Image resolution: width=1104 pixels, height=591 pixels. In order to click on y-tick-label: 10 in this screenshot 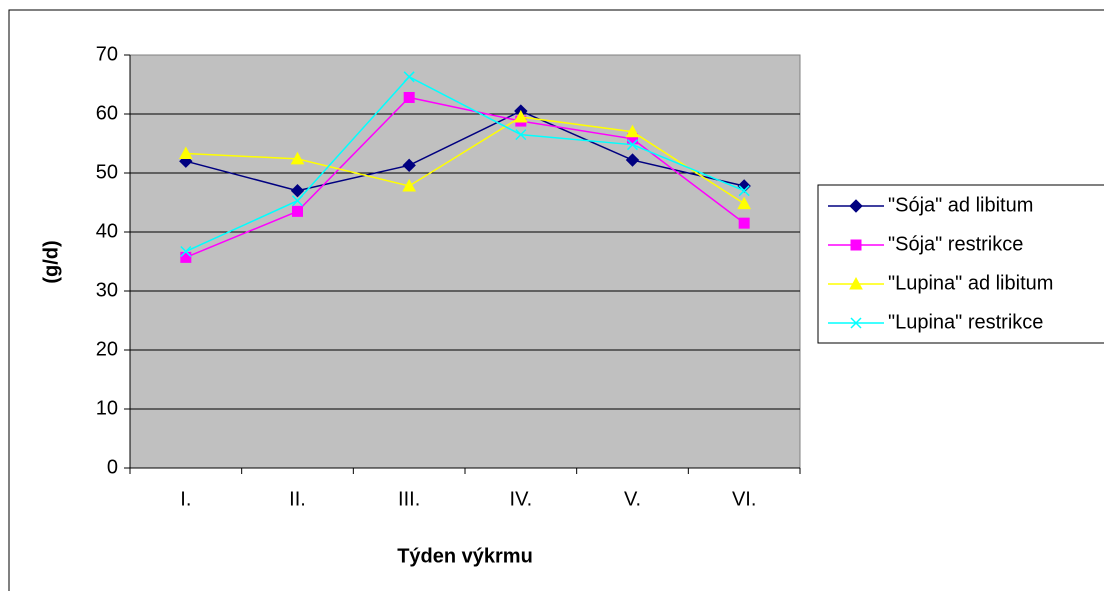, I will do `click(107, 408)`.